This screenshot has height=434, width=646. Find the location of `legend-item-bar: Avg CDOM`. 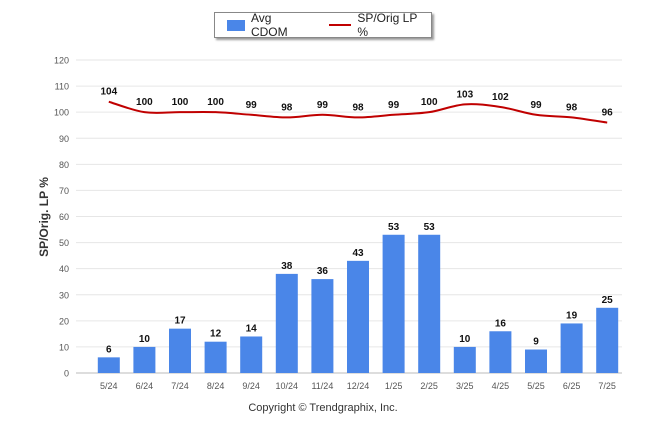

legend-item-bar: Avg CDOM is located at coordinates (269, 25).